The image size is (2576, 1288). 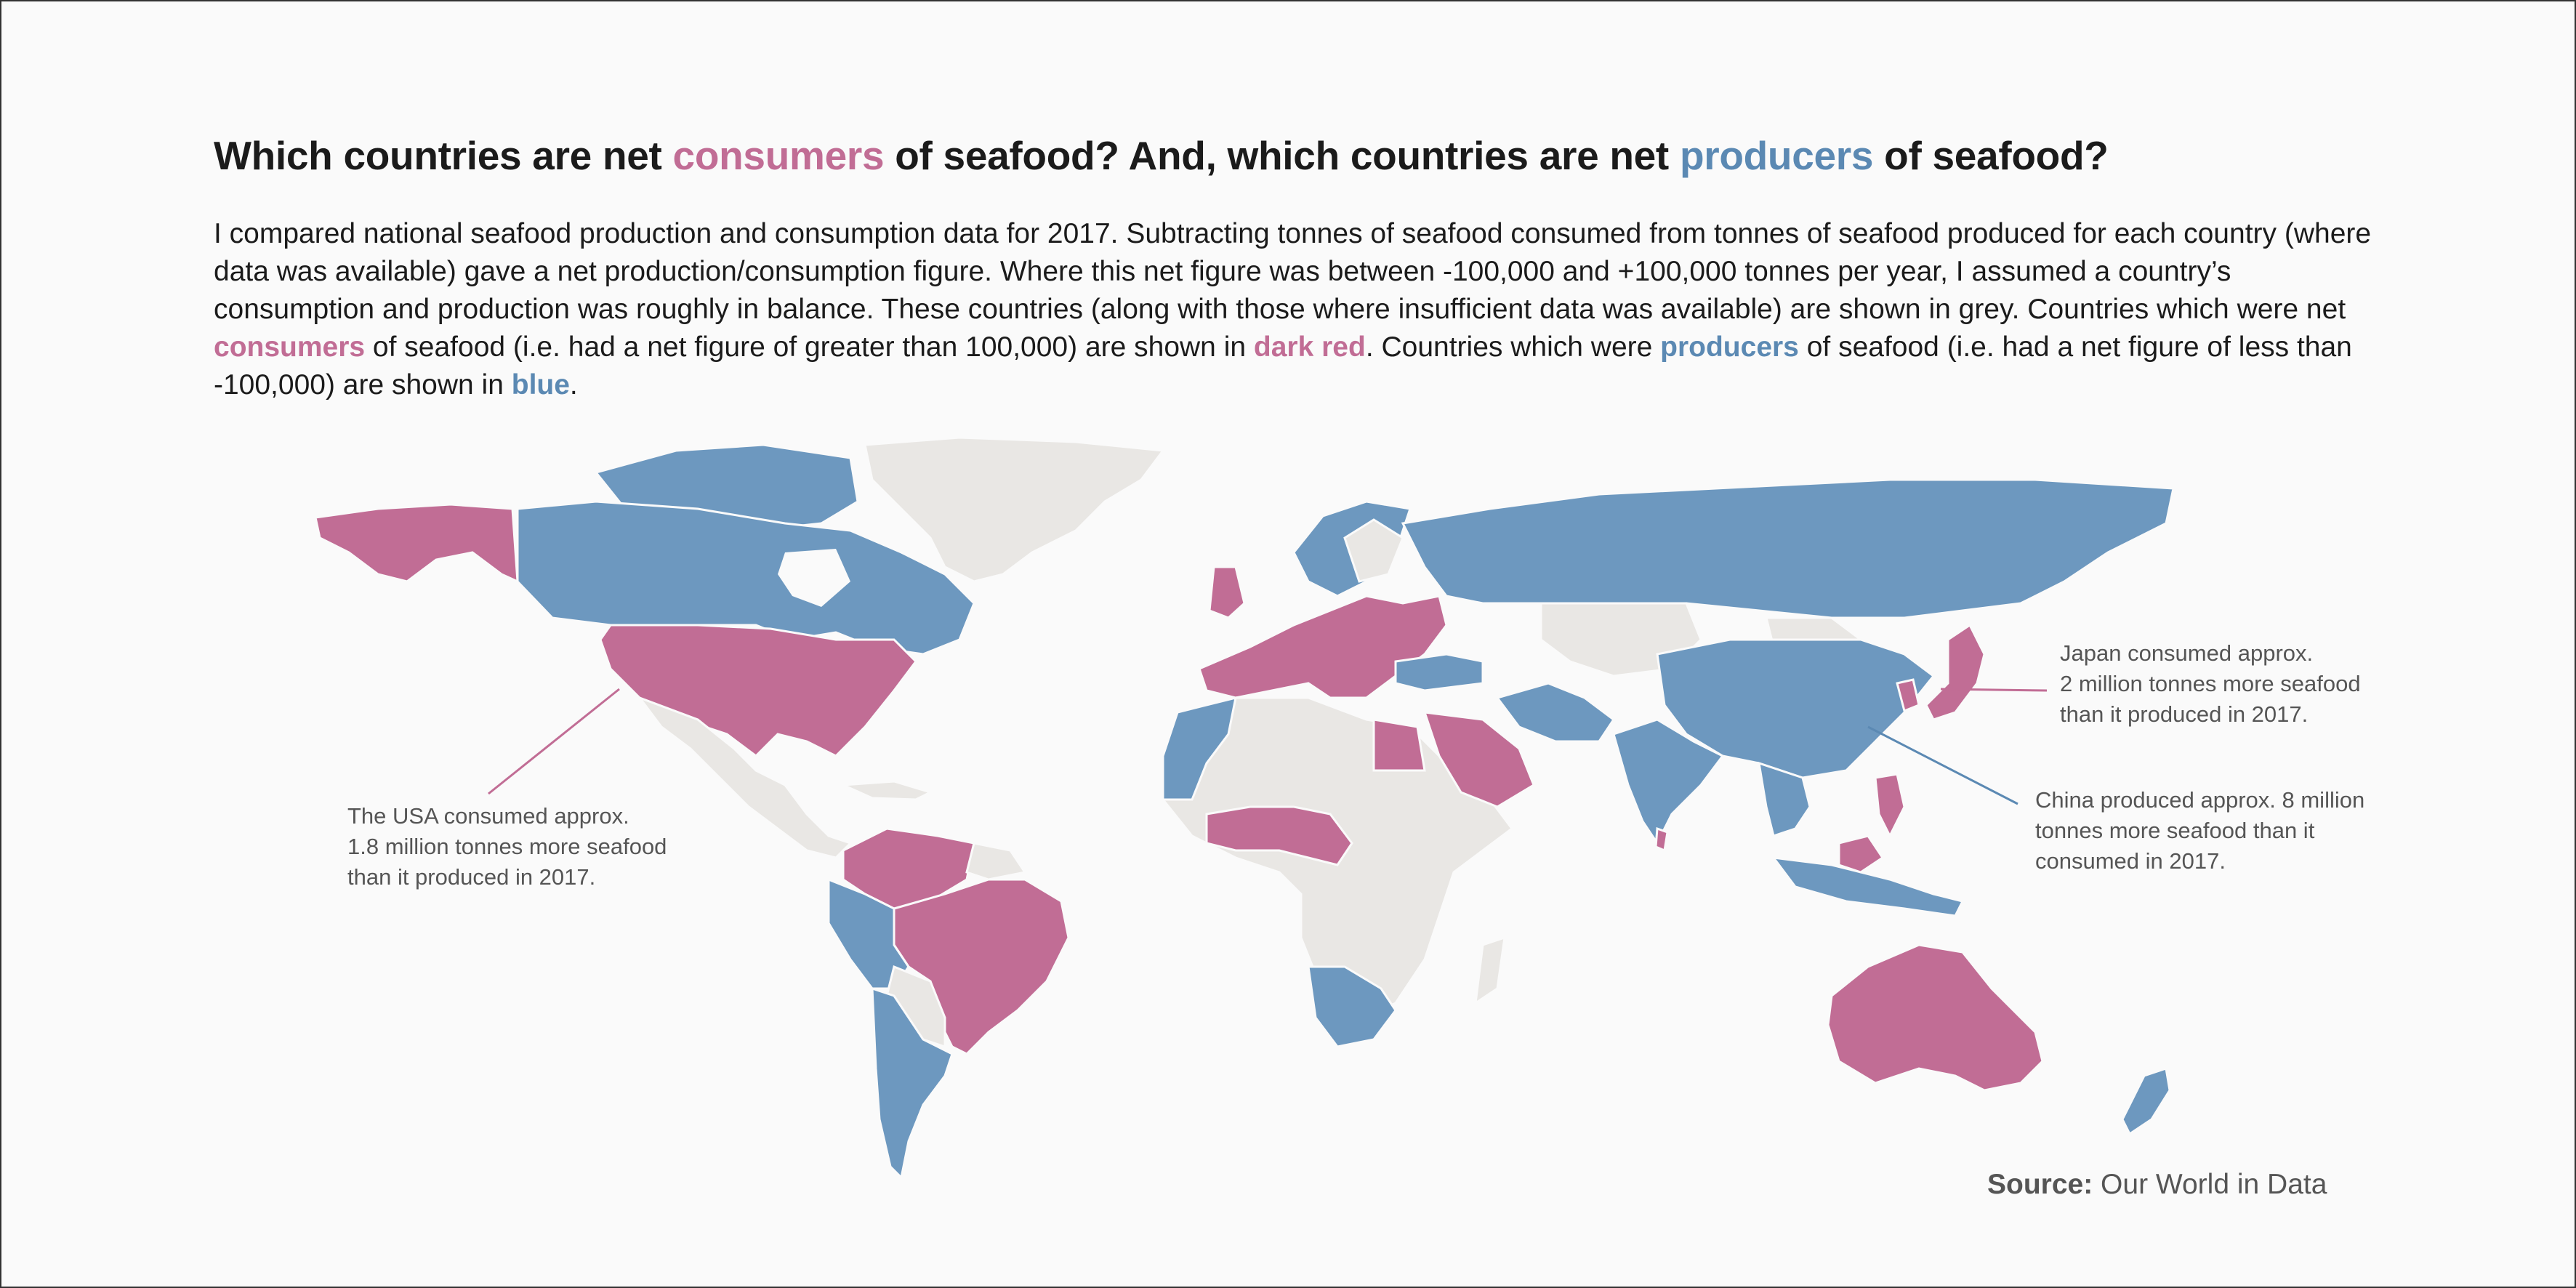 What do you see at coordinates (1776, 155) in the screenshot?
I see `title-producers: producers` at bounding box center [1776, 155].